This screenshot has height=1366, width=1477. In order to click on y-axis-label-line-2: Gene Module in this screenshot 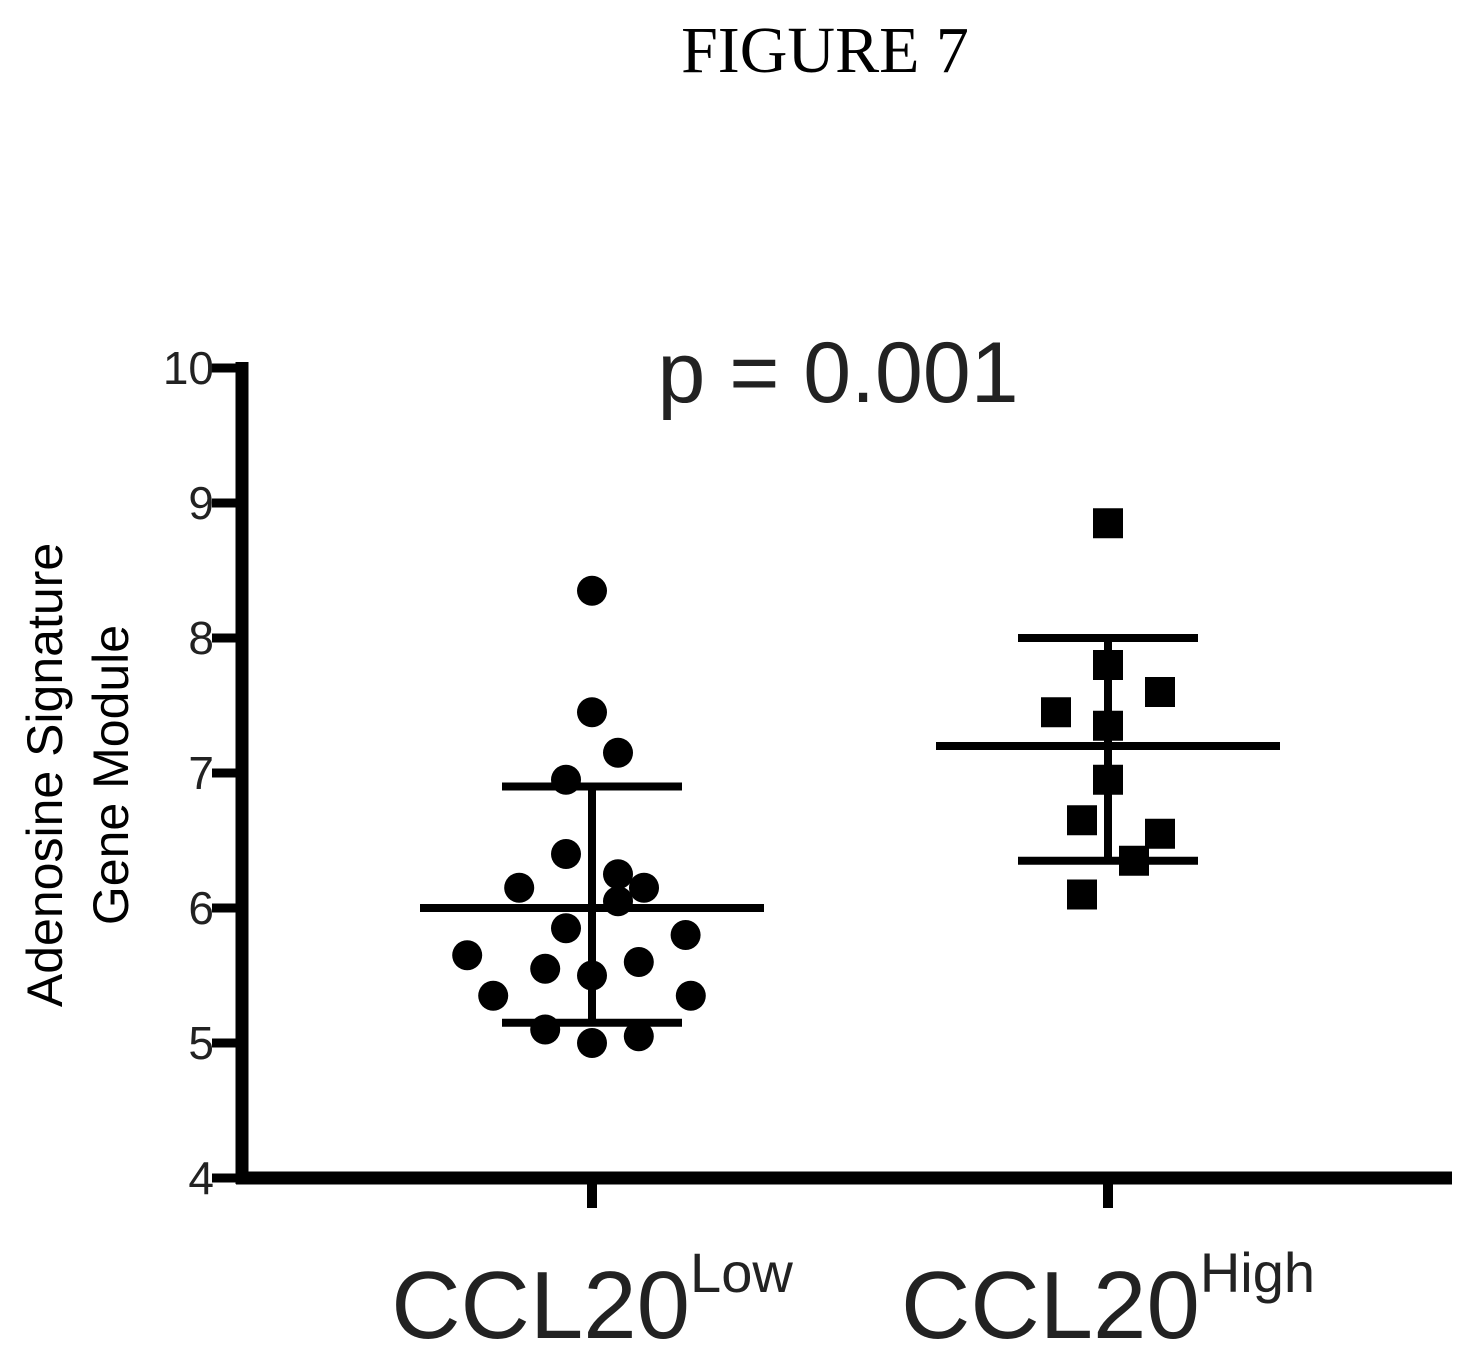, I will do `click(111, 775)`.